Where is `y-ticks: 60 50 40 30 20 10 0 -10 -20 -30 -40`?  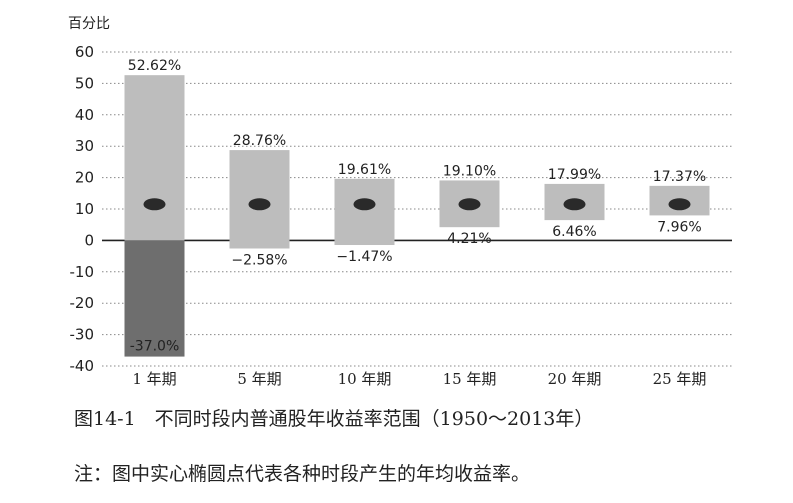
y-ticks: 60 50 40 30 20 10 0 -10 -20 -30 -40 is located at coordinates (82, 209).